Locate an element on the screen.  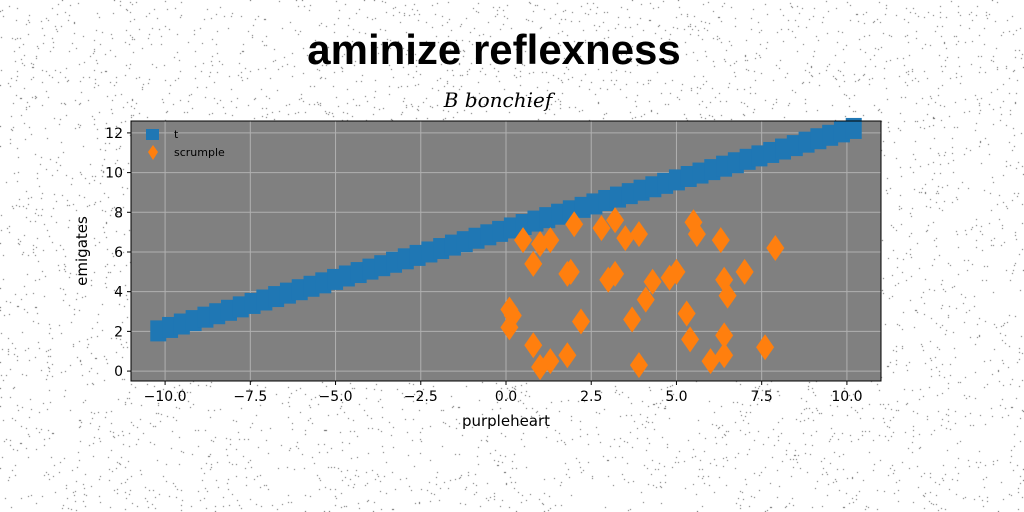
series-scrumple is located at coordinates (642, 294).